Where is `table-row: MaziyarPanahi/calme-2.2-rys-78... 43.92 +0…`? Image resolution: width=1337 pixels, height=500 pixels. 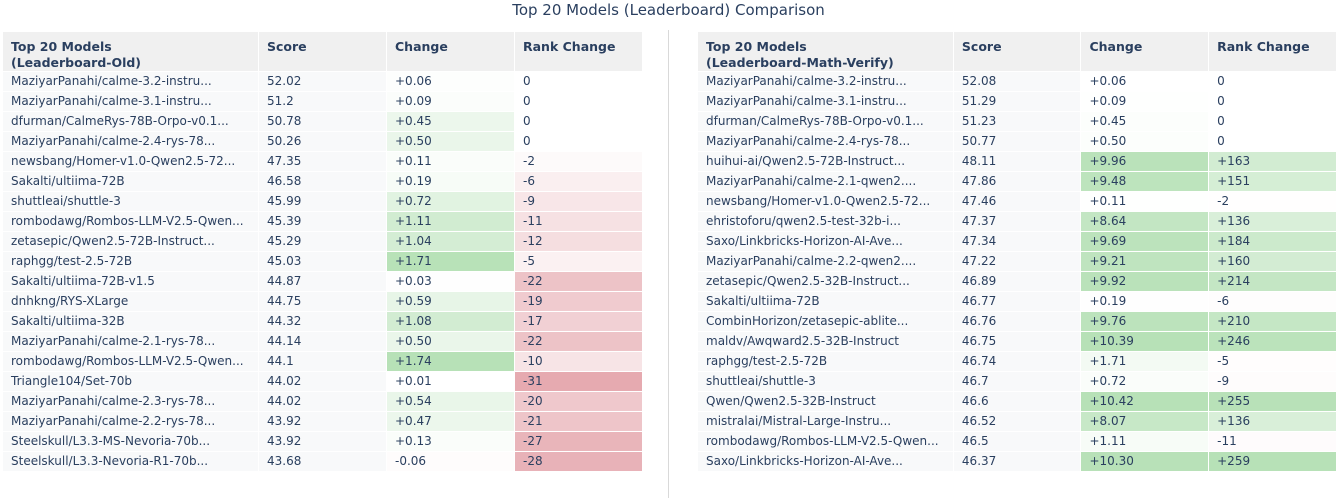
table-row: MaziyarPanahi/calme-2.2-rys-78... 43.92 +0… is located at coordinates (322, 421).